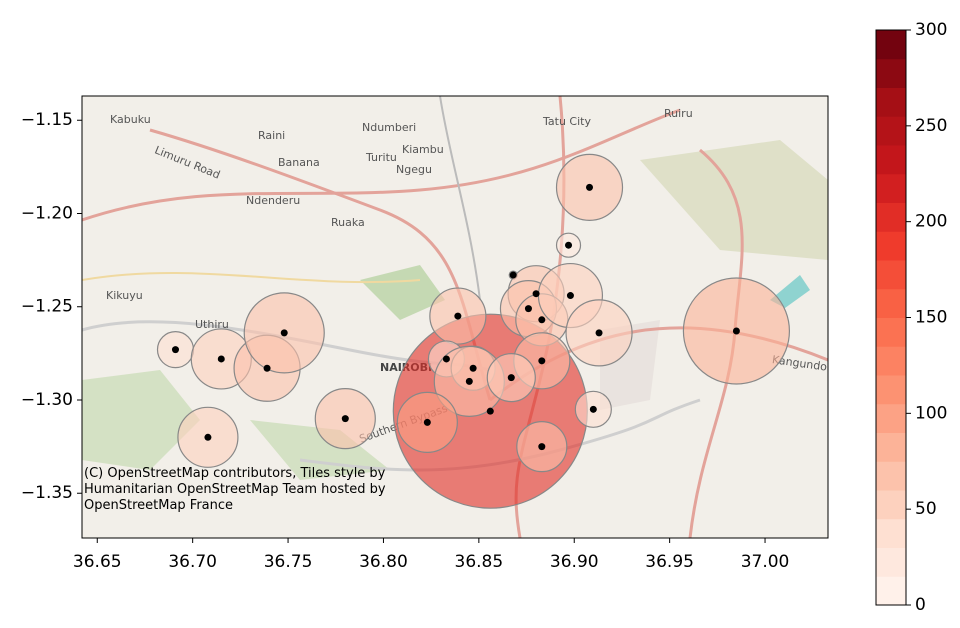  What do you see at coordinates (566, 121) in the screenshot?
I see `map-label: Tatu City` at bounding box center [566, 121].